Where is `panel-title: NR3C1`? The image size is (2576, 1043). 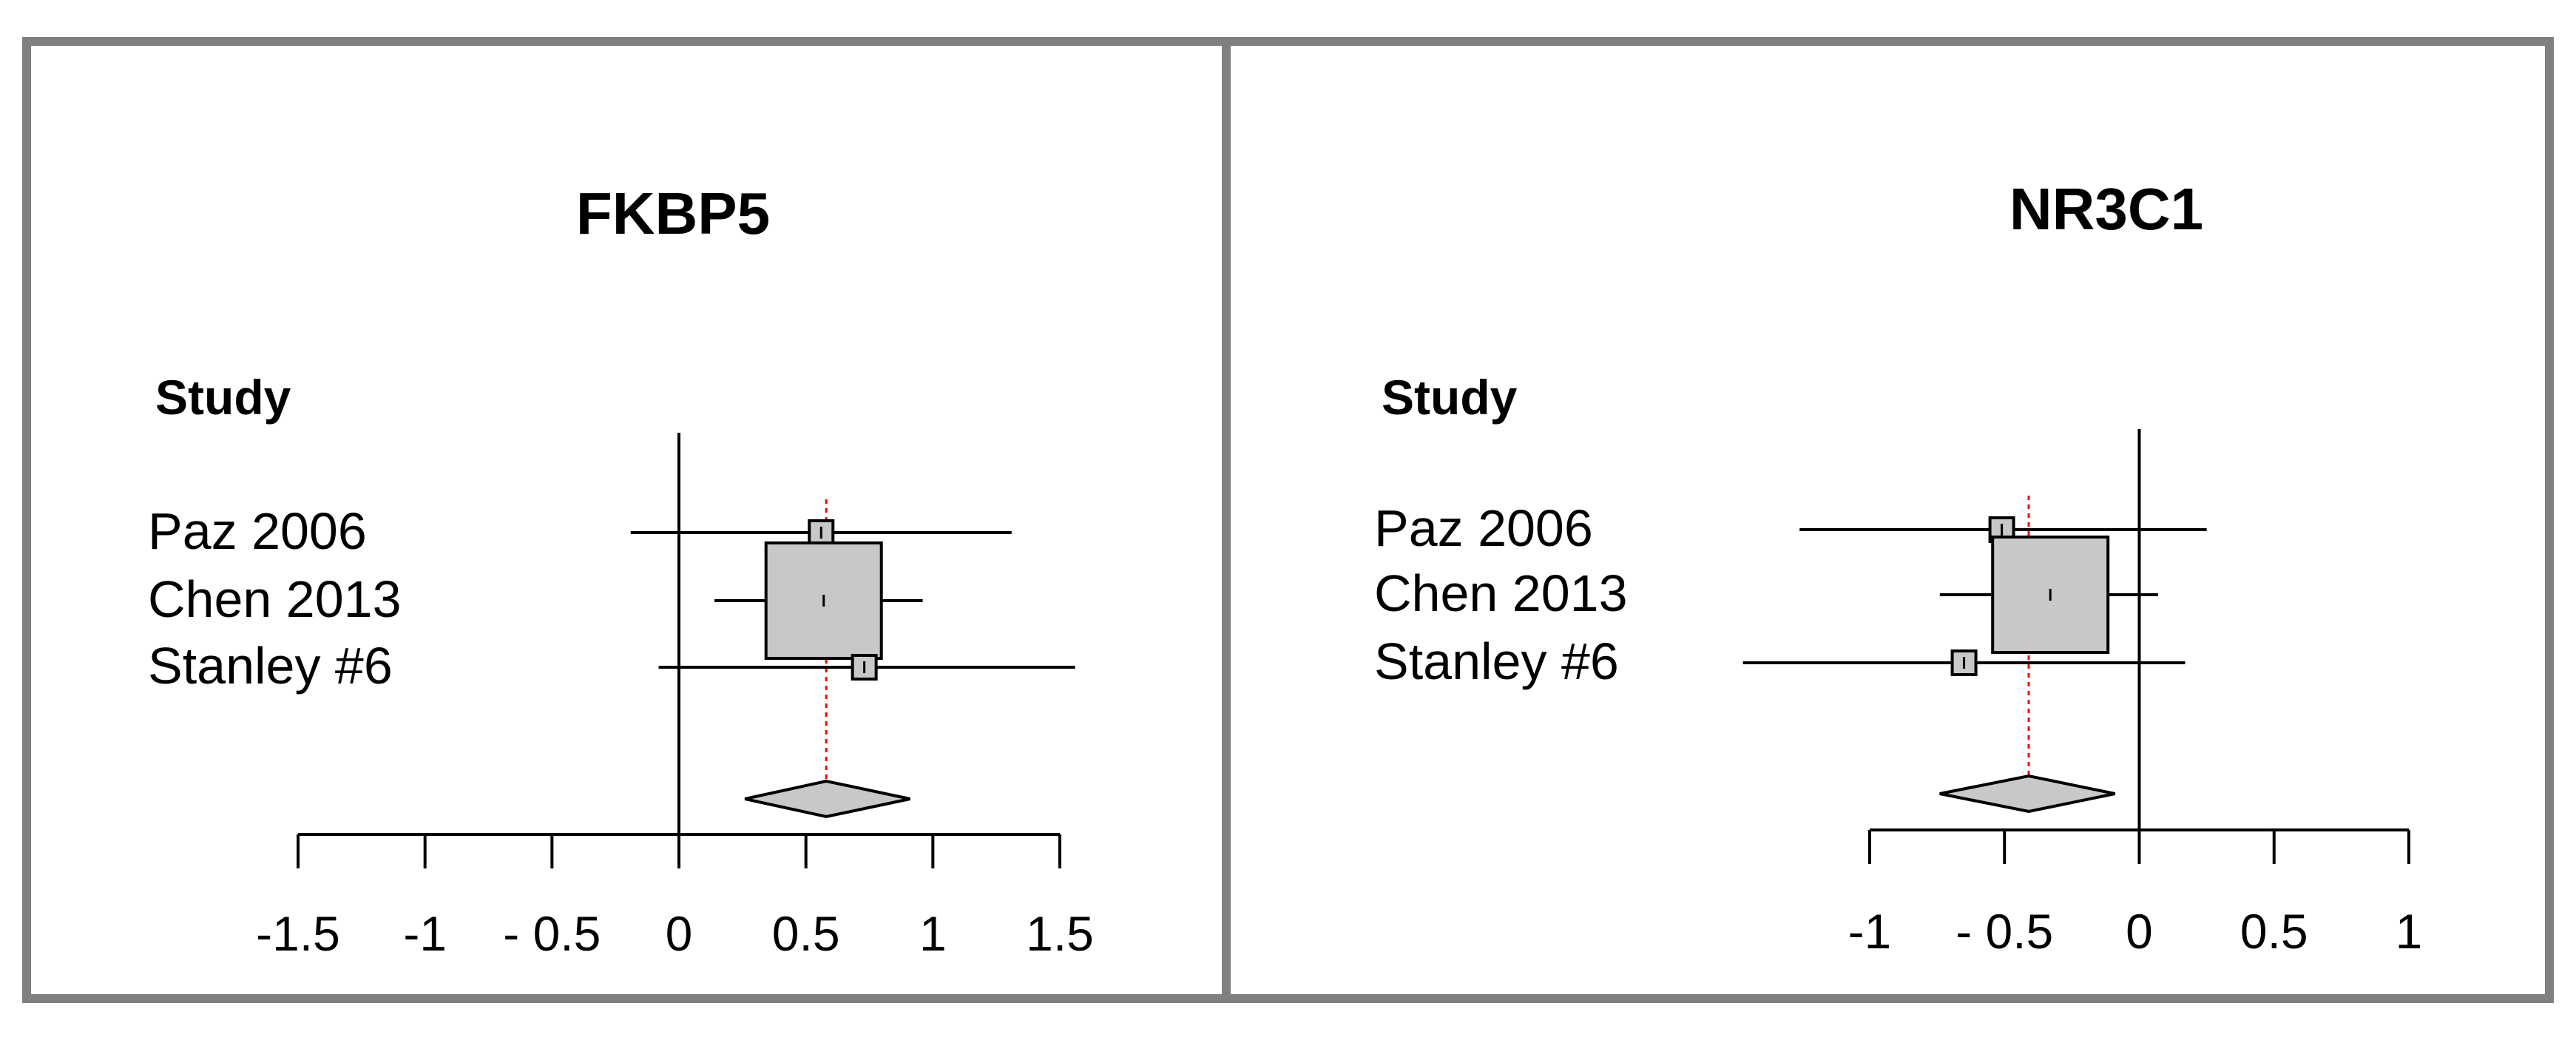 panel-title: NR3C1 is located at coordinates (2106, 209).